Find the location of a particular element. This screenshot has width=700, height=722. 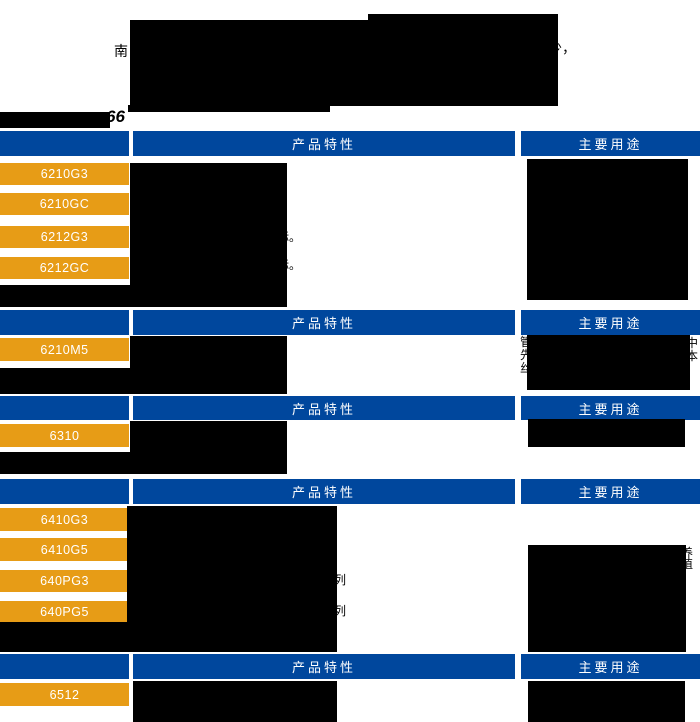

product-code: 640PG3 is located at coordinates (64, 581).